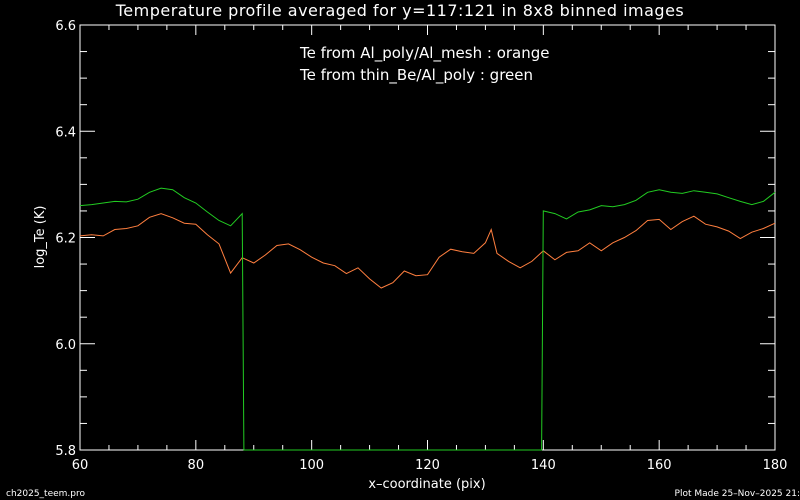 Image resolution: width=800 pixels, height=500 pixels. Describe the element at coordinates (775, 465) in the screenshot. I see `x-tick-label: 180` at that location.